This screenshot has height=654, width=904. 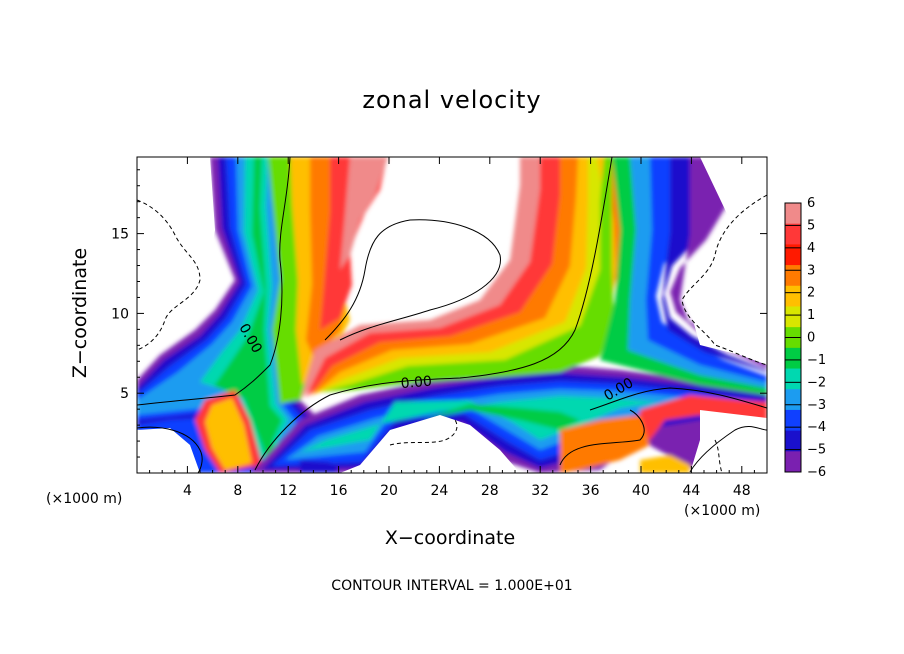 What do you see at coordinates (811, 315) in the screenshot?
I see `colorbar-label: 1` at bounding box center [811, 315].